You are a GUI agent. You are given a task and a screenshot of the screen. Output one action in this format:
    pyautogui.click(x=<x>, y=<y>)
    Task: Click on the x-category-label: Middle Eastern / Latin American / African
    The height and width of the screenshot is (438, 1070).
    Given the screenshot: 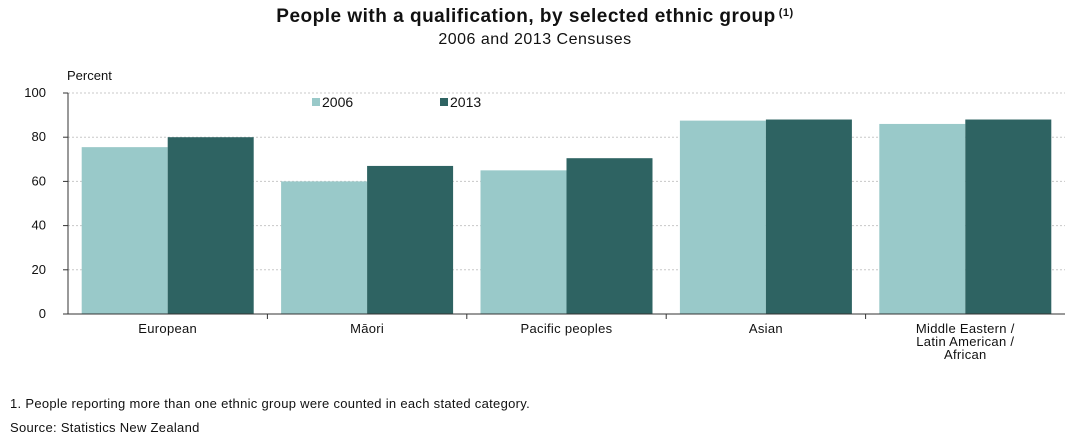 What is the action you would take?
    pyautogui.click(x=965, y=341)
    